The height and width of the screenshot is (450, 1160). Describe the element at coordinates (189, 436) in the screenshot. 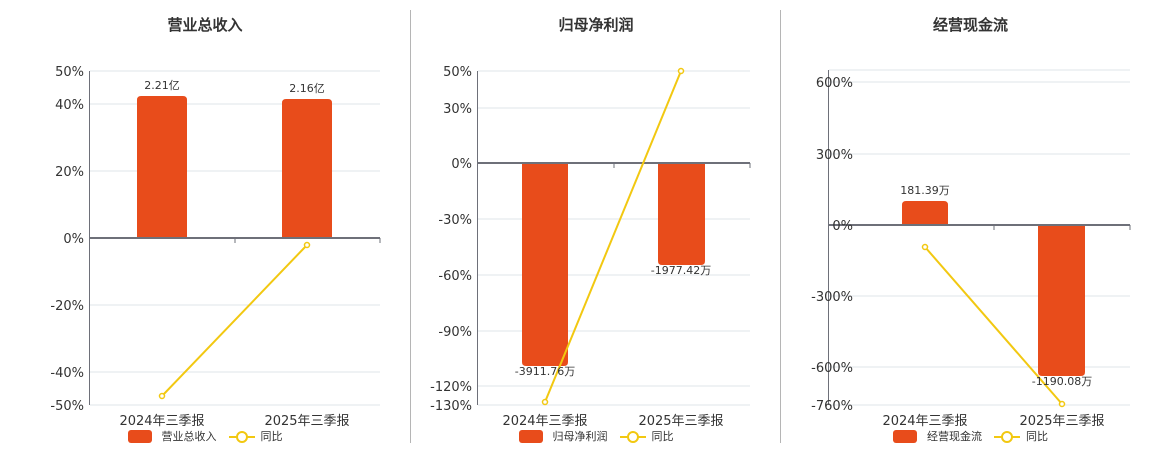

I see `legend-bar-label: 营业总收入` at that location.